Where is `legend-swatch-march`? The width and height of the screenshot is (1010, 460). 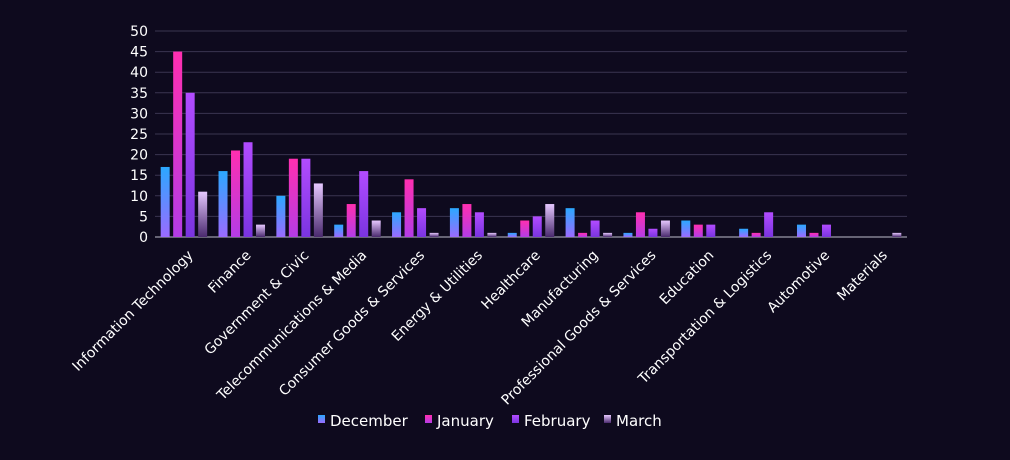 legend-swatch-march is located at coordinates (607, 419).